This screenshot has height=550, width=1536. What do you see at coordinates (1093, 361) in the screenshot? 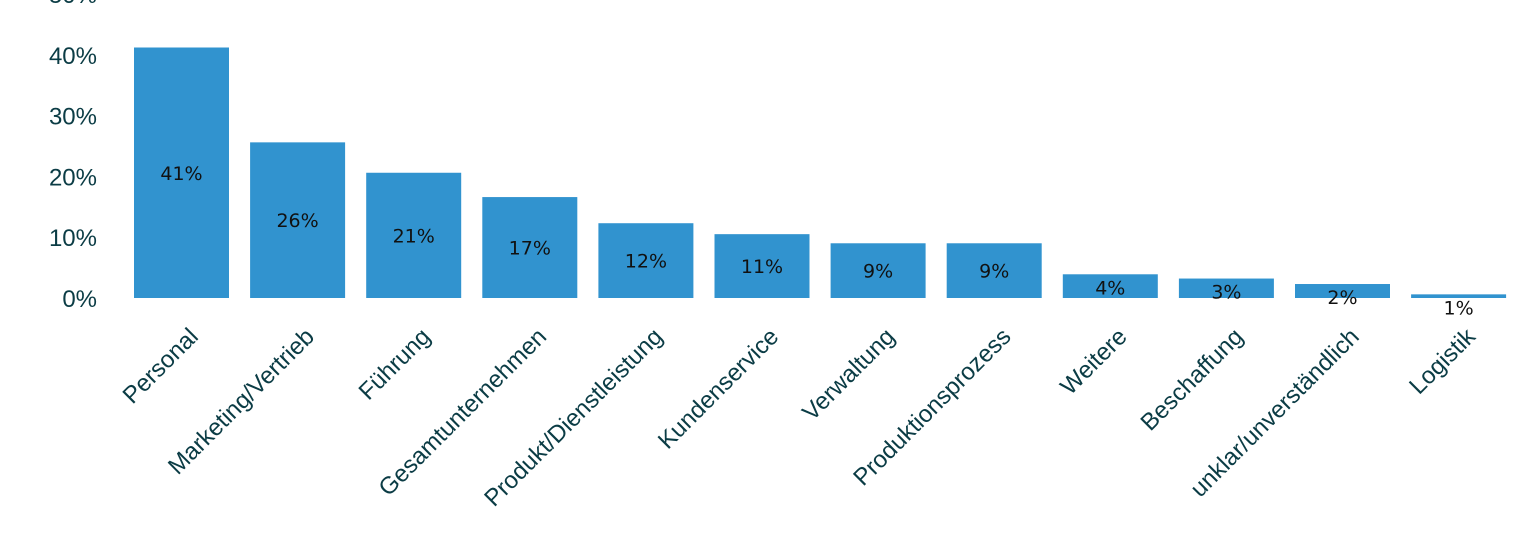
I see `x-tick-label: Weitere` at bounding box center [1093, 361].